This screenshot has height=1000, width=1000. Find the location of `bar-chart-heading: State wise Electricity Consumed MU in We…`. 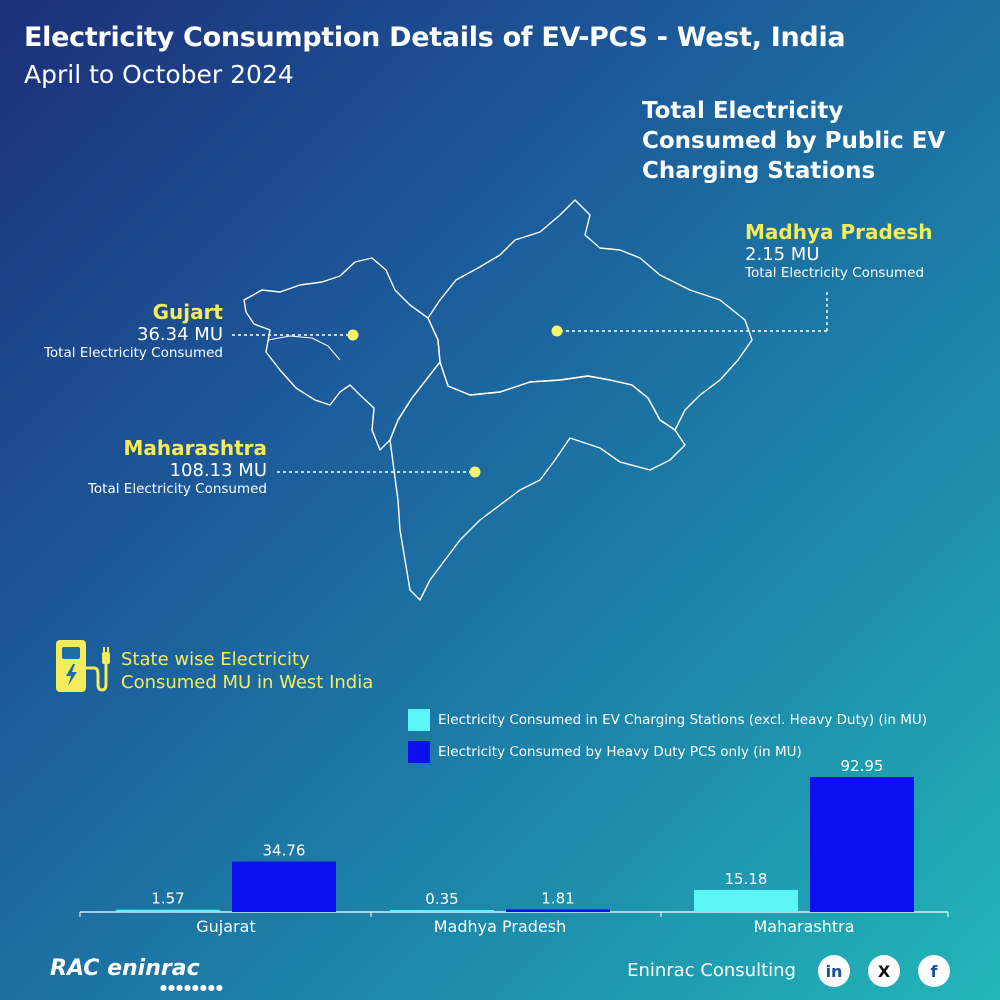

bar-chart-heading: State wise Electricity Consumed MU in We… is located at coordinates (247, 671).